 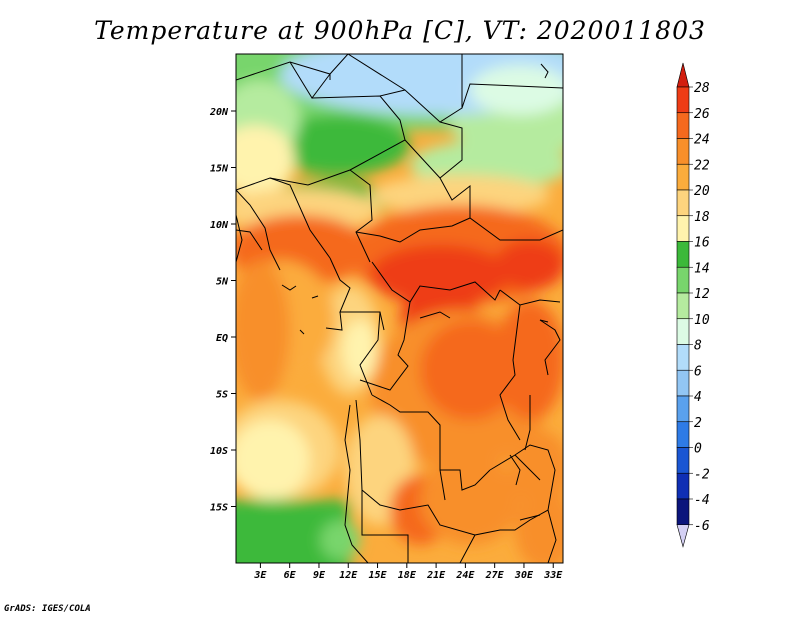 What do you see at coordinates (702, 294) in the screenshot?
I see `colorbar-label: 12` at bounding box center [702, 294].